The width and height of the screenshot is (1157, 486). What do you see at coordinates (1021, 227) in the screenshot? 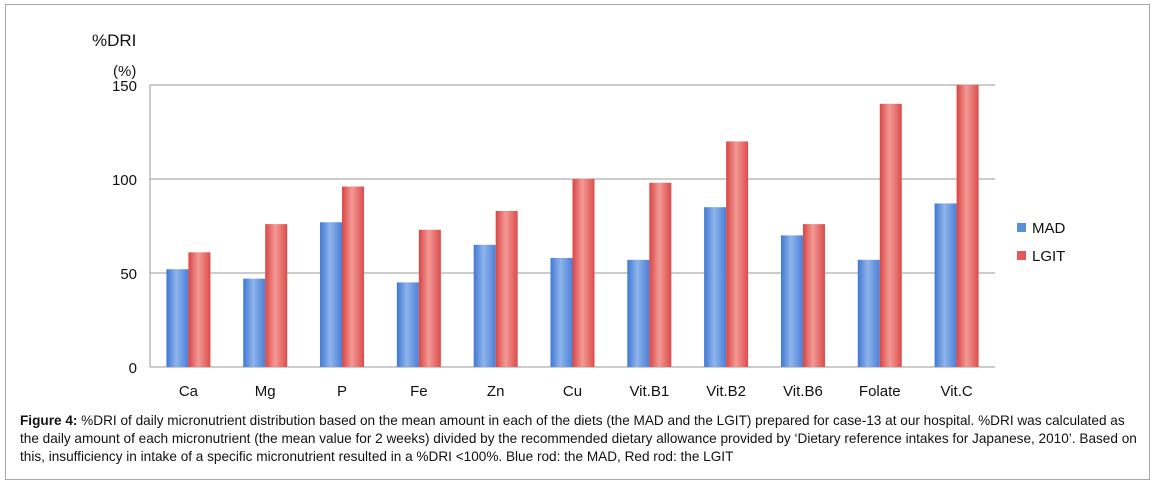
I see `legend-swatch-mad` at bounding box center [1021, 227].